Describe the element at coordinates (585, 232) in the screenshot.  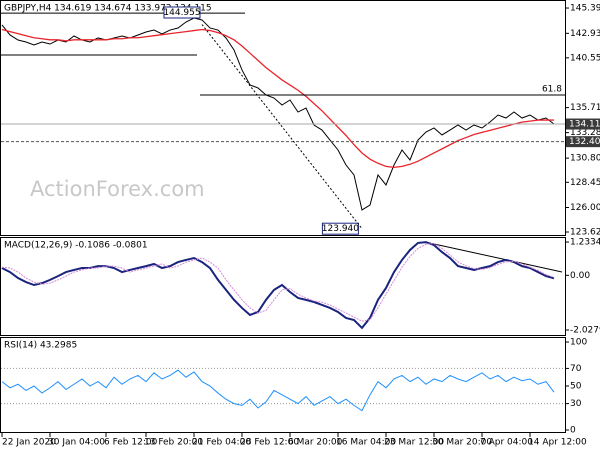
I see `y-tick-label: 123.620` at that location.